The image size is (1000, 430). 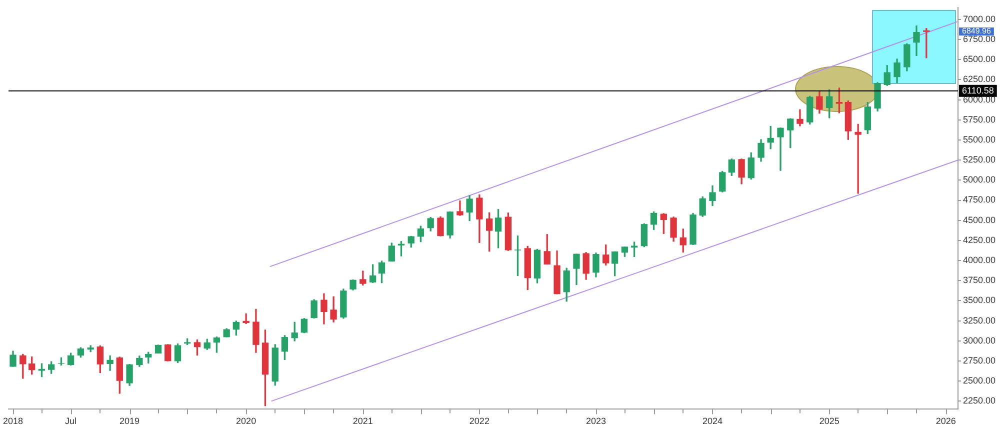 What do you see at coordinates (130, 421) in the screenshot?
I see `x-tick-label: 2019` at bounding box center [130, 421].